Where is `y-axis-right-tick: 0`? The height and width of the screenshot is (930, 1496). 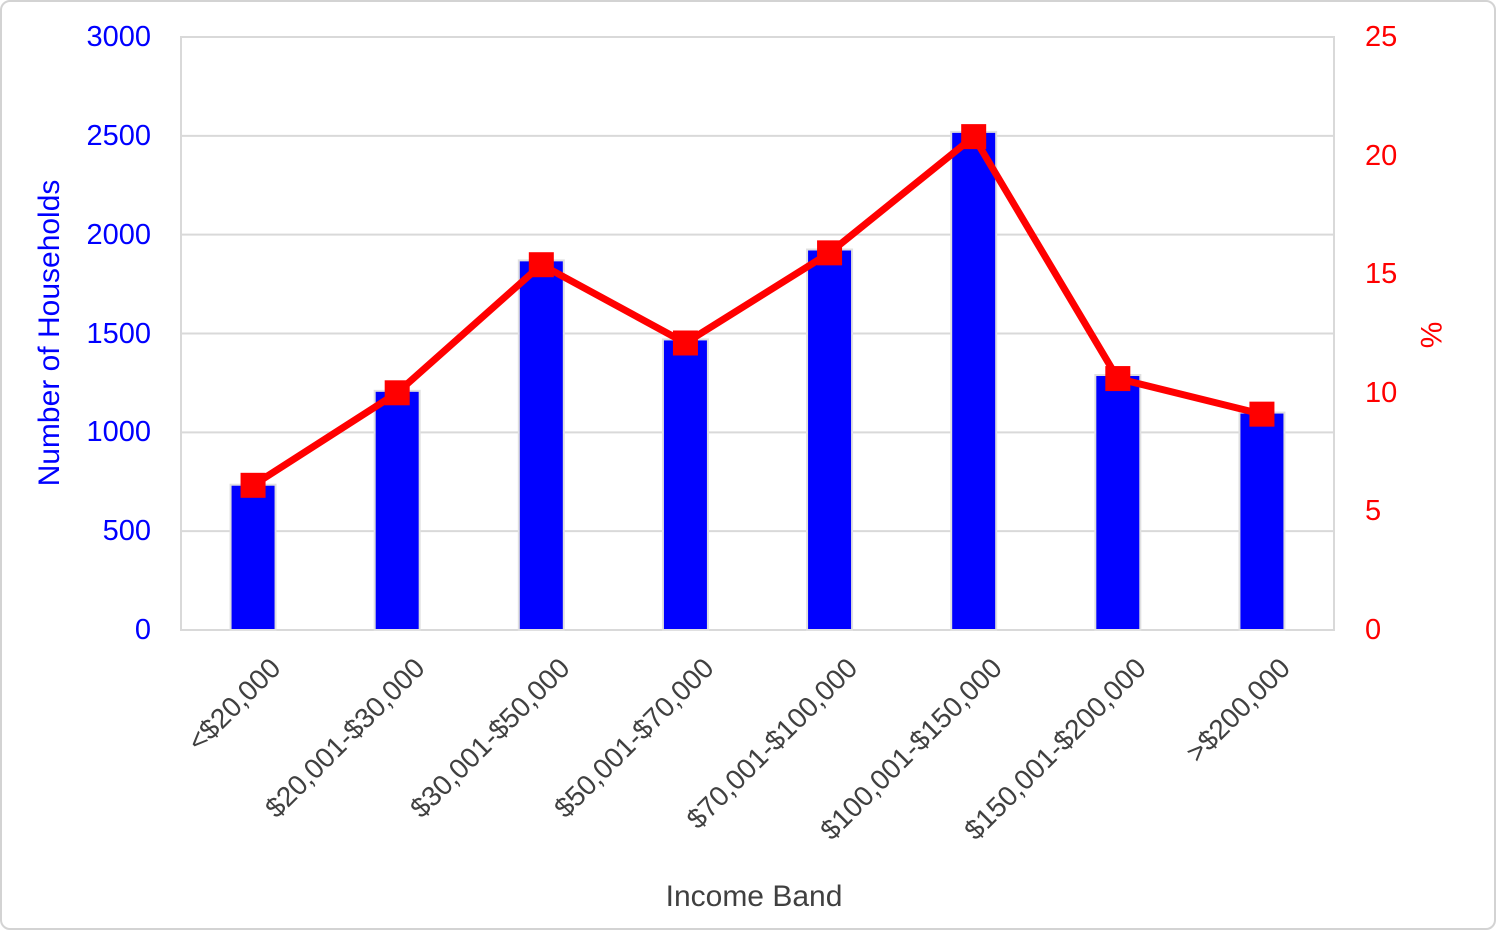
y-axis-right-tick: 0 is located at coordinates (1373, 630).